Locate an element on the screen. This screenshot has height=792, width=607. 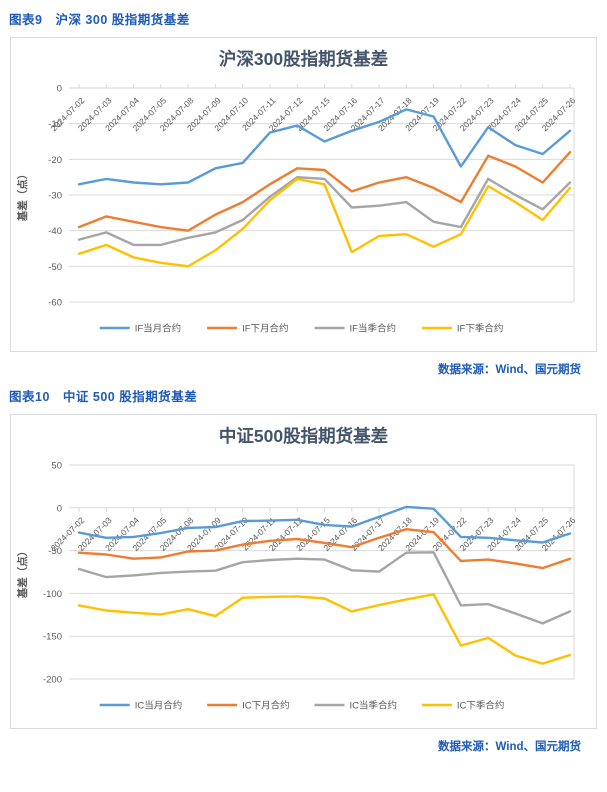
chart-title: 中证500股指期货基差 is located at coordinates (303, 436).